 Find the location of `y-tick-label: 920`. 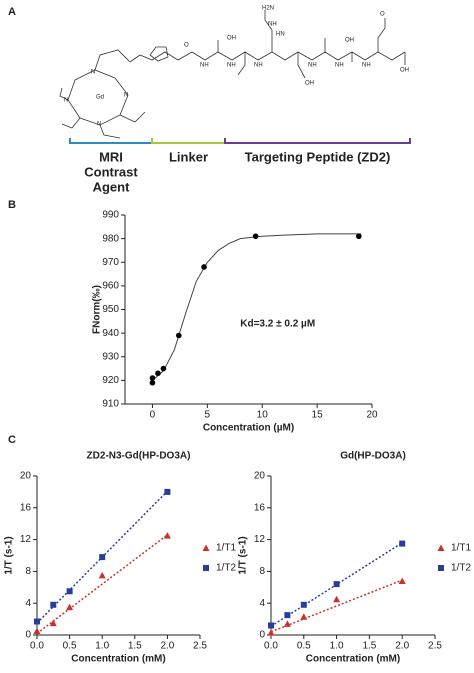

y-tick-label: 920 is located at coordinates (110, 380).